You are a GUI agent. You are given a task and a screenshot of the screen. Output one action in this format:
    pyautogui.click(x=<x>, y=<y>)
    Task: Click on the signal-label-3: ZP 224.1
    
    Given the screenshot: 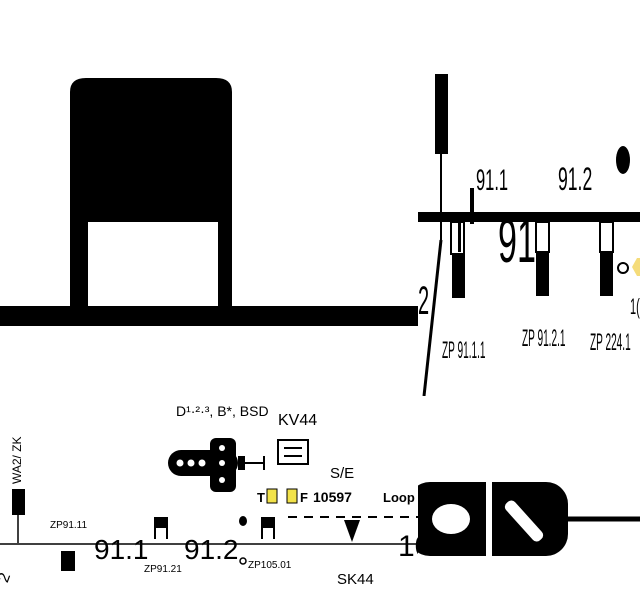 What is the action you would take?
    pyautogui.click(x=610, y=341)
    